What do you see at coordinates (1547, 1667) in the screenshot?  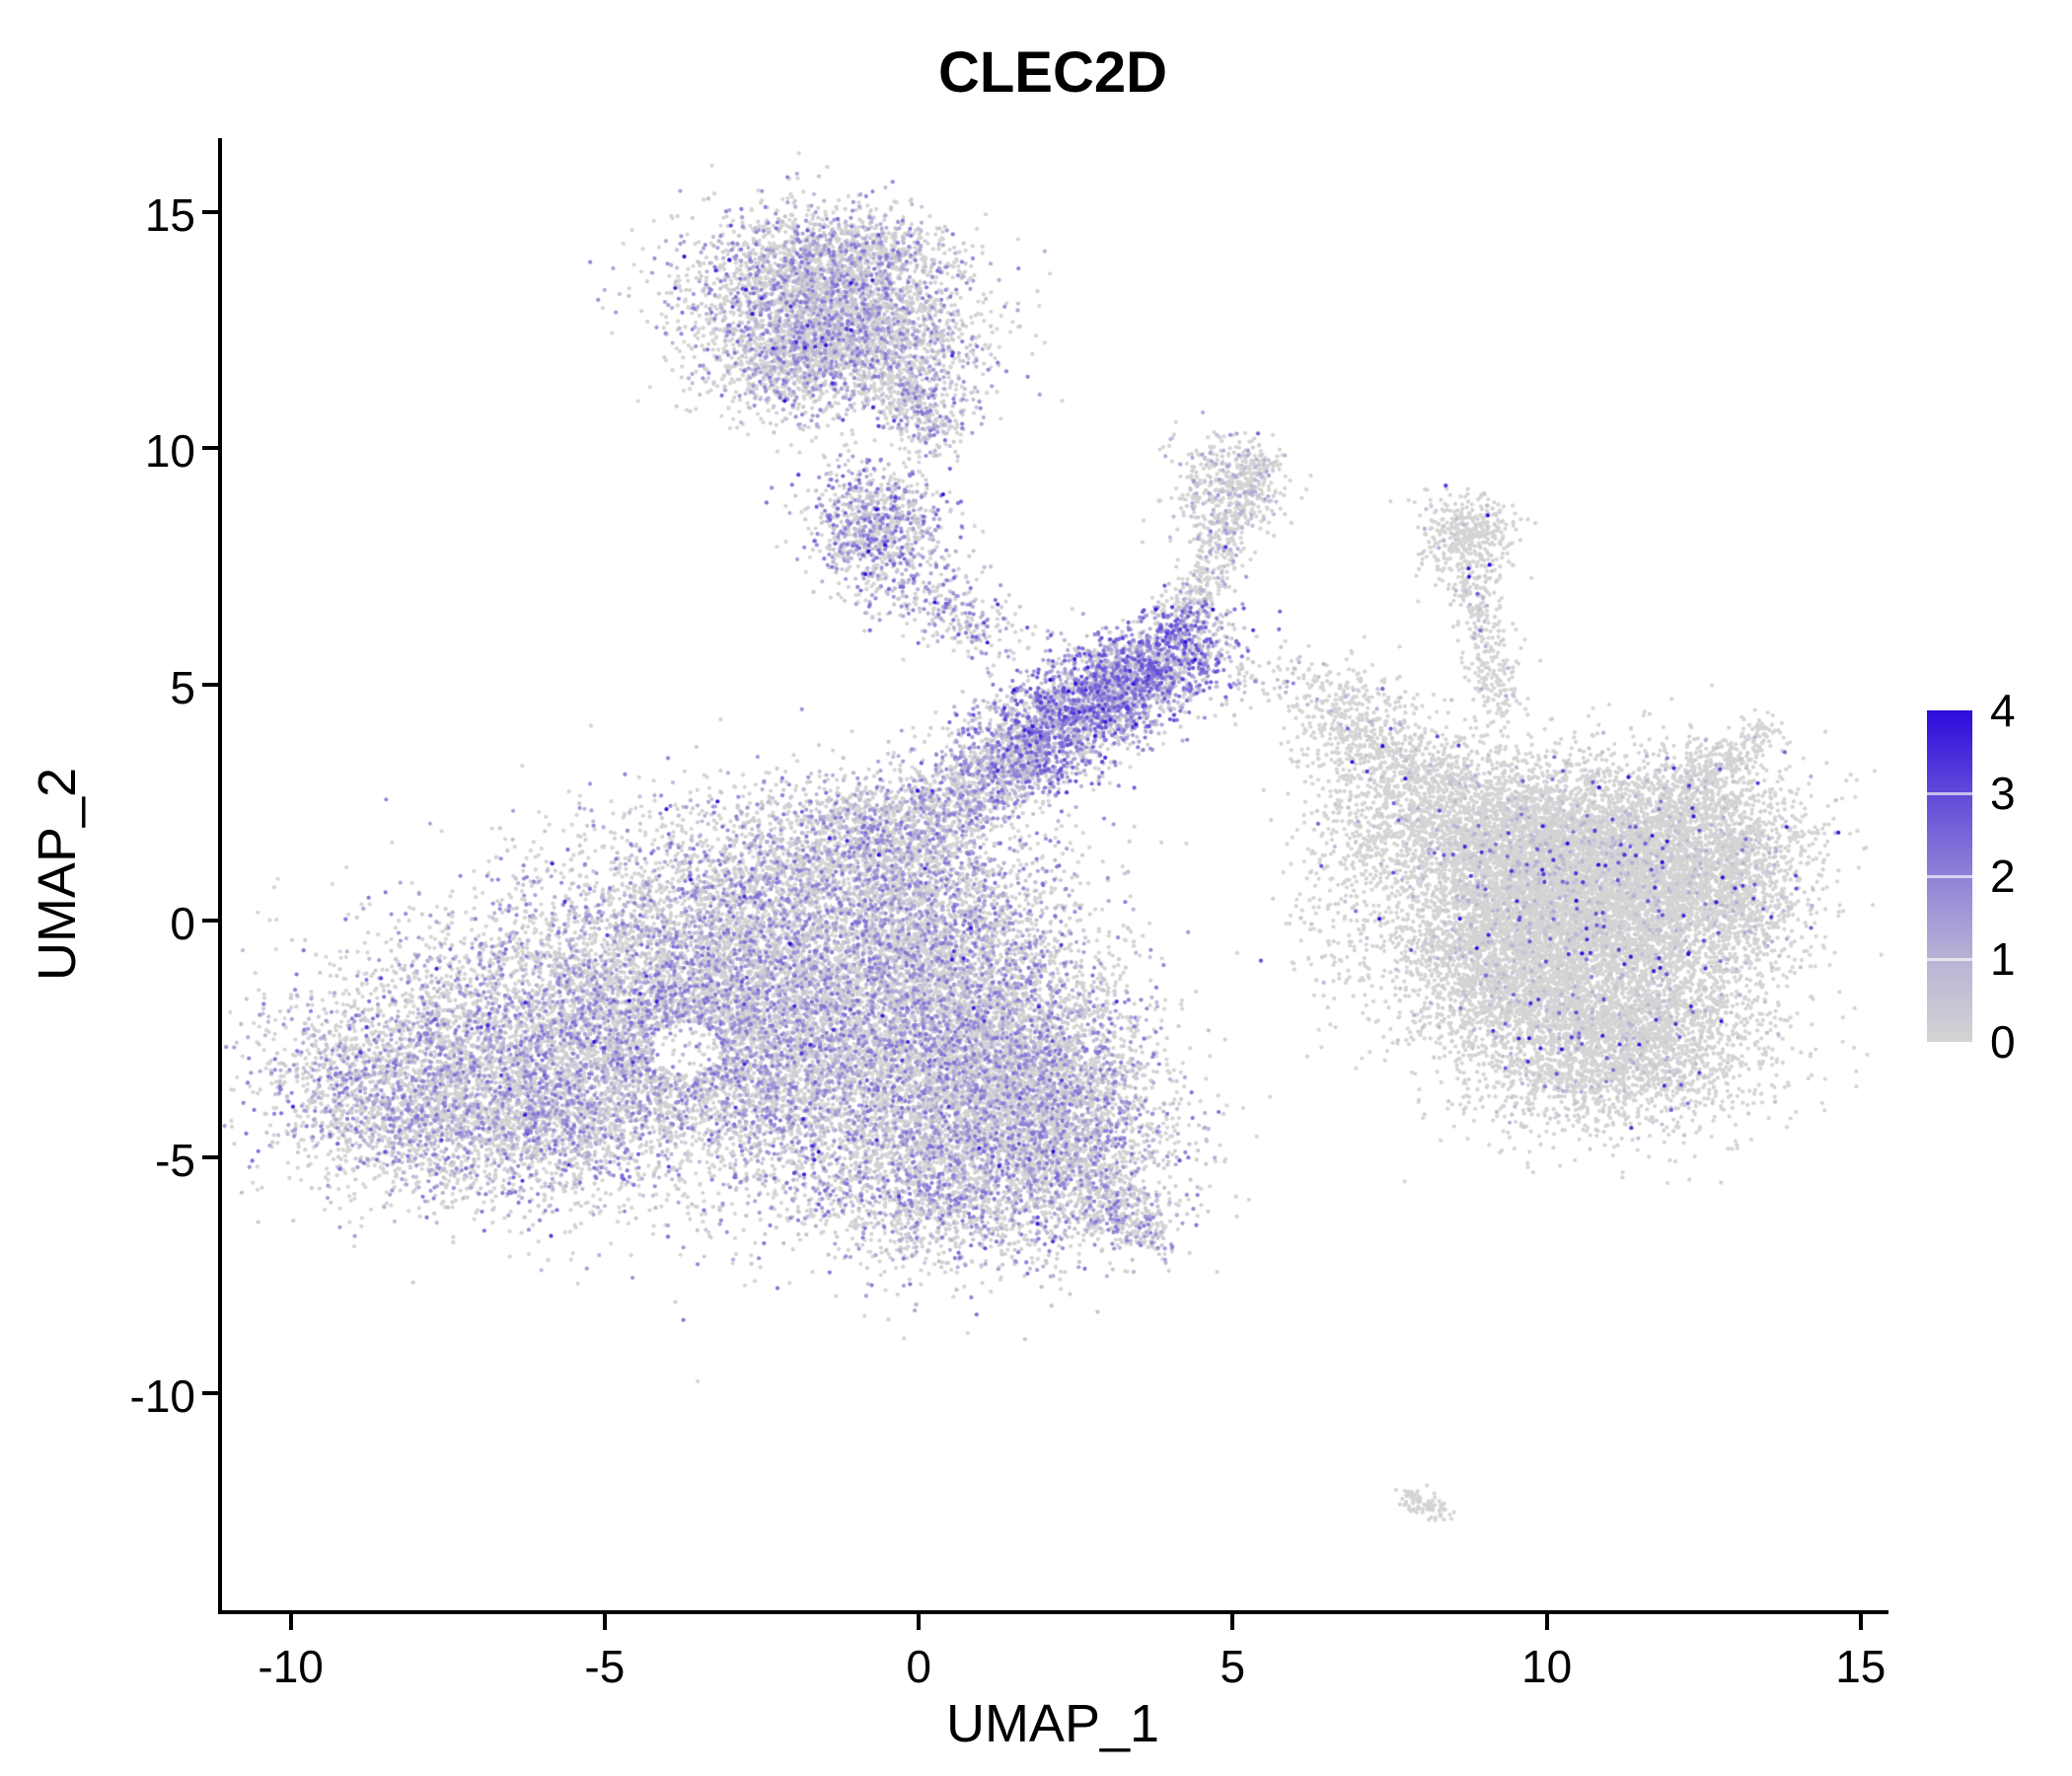 I see `x-tick-label: 10` at bounding box center [1547, 1667].